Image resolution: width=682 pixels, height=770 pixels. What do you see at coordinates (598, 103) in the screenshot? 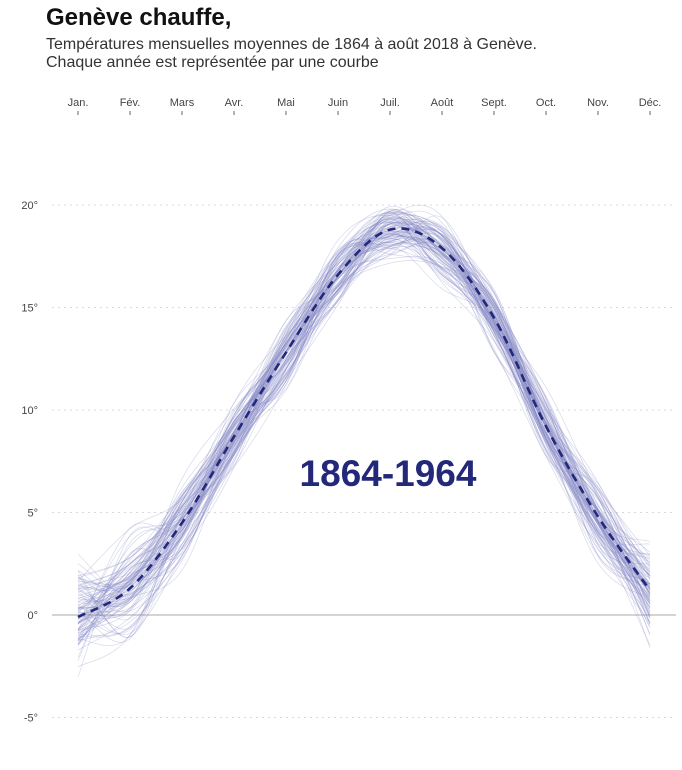
I see `x-tick-label: Nov.` at bounding box center [598, 103].